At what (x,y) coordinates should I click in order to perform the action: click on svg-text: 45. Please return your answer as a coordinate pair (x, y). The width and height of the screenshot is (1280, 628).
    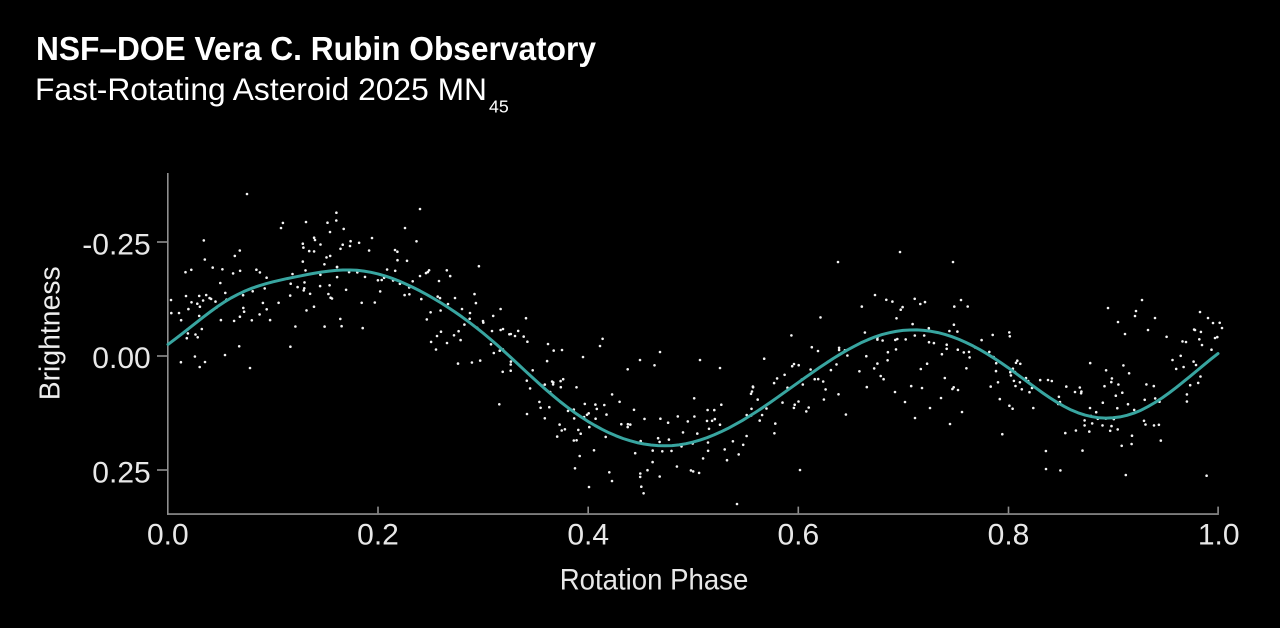
    Looking at the image, I should click on (499, 107).